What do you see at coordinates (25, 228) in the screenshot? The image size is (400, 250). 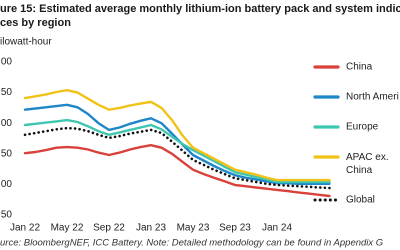 I see `x-tick-label: Jan 22` at bounding box center [25, 228].